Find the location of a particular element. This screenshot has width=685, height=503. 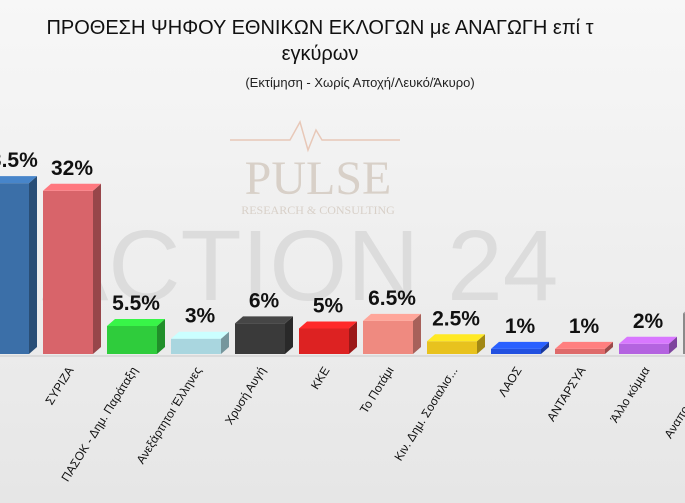

value-label: 5.5% is located at coordinates (136, 303).